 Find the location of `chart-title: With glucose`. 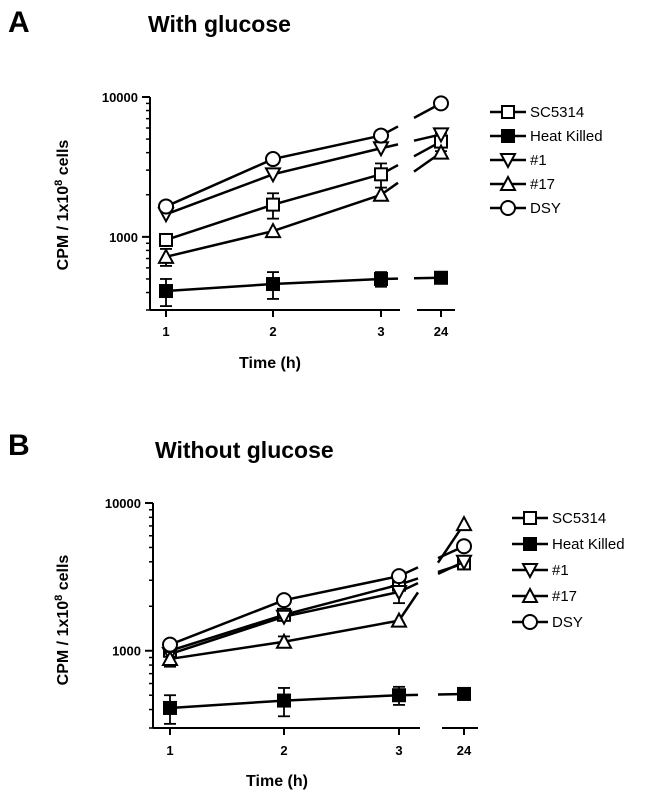

chart-title: With glucose is located at coordinates (219, 24).